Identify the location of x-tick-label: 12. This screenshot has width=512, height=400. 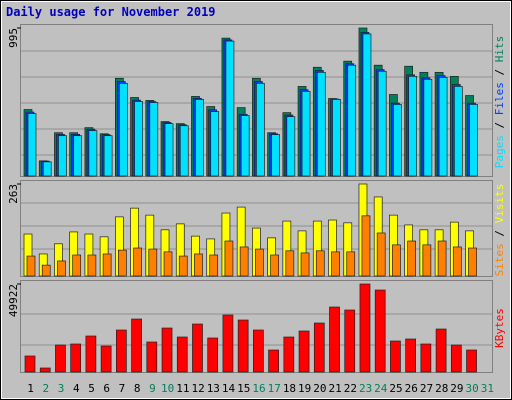
(197, 388).